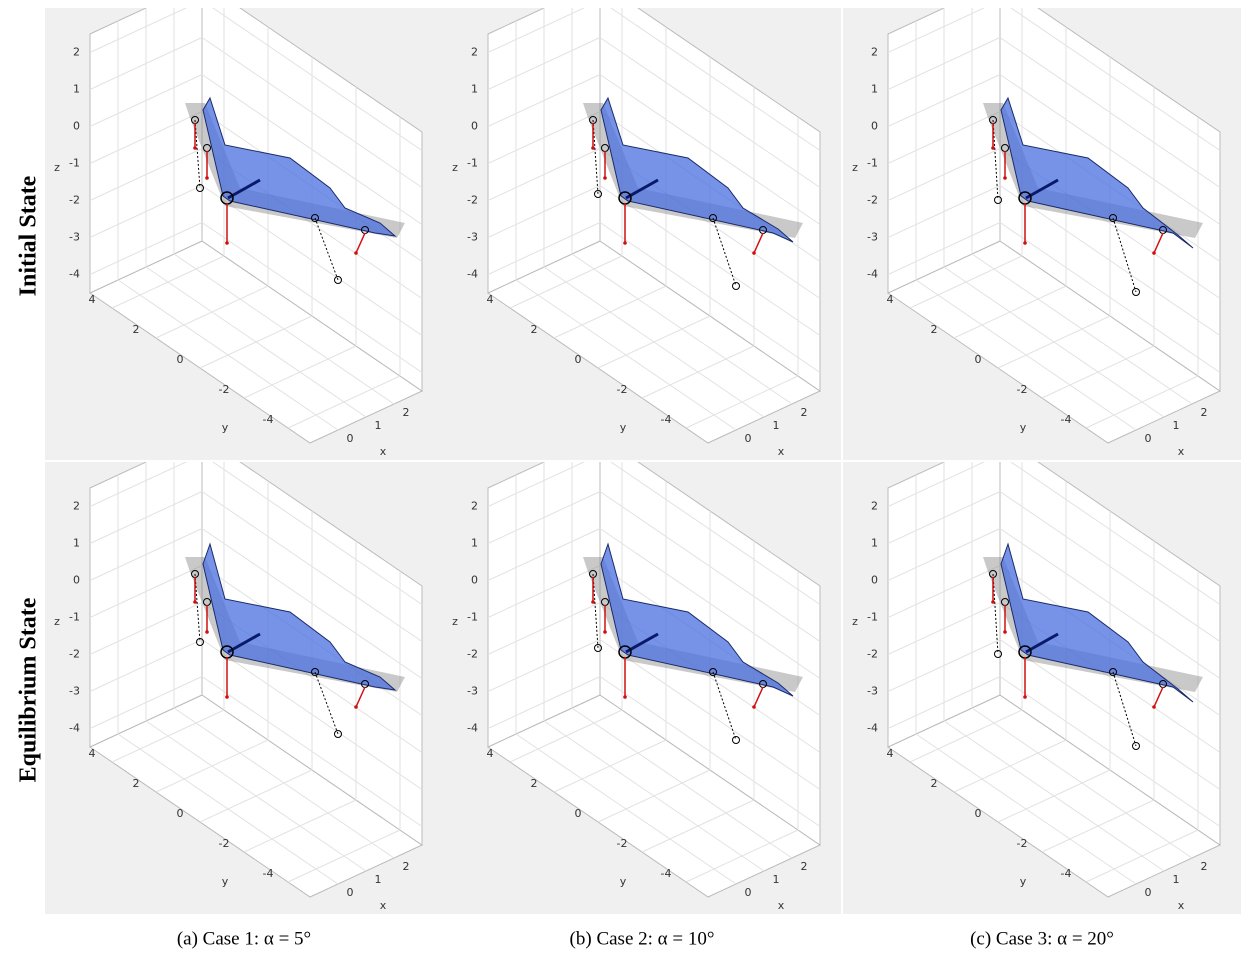 The image size is (1242, 963). Describe the element at coordinates (244, 938) in the screenshot. I see `caption: (a) Case 1: α = 5°` at that location.